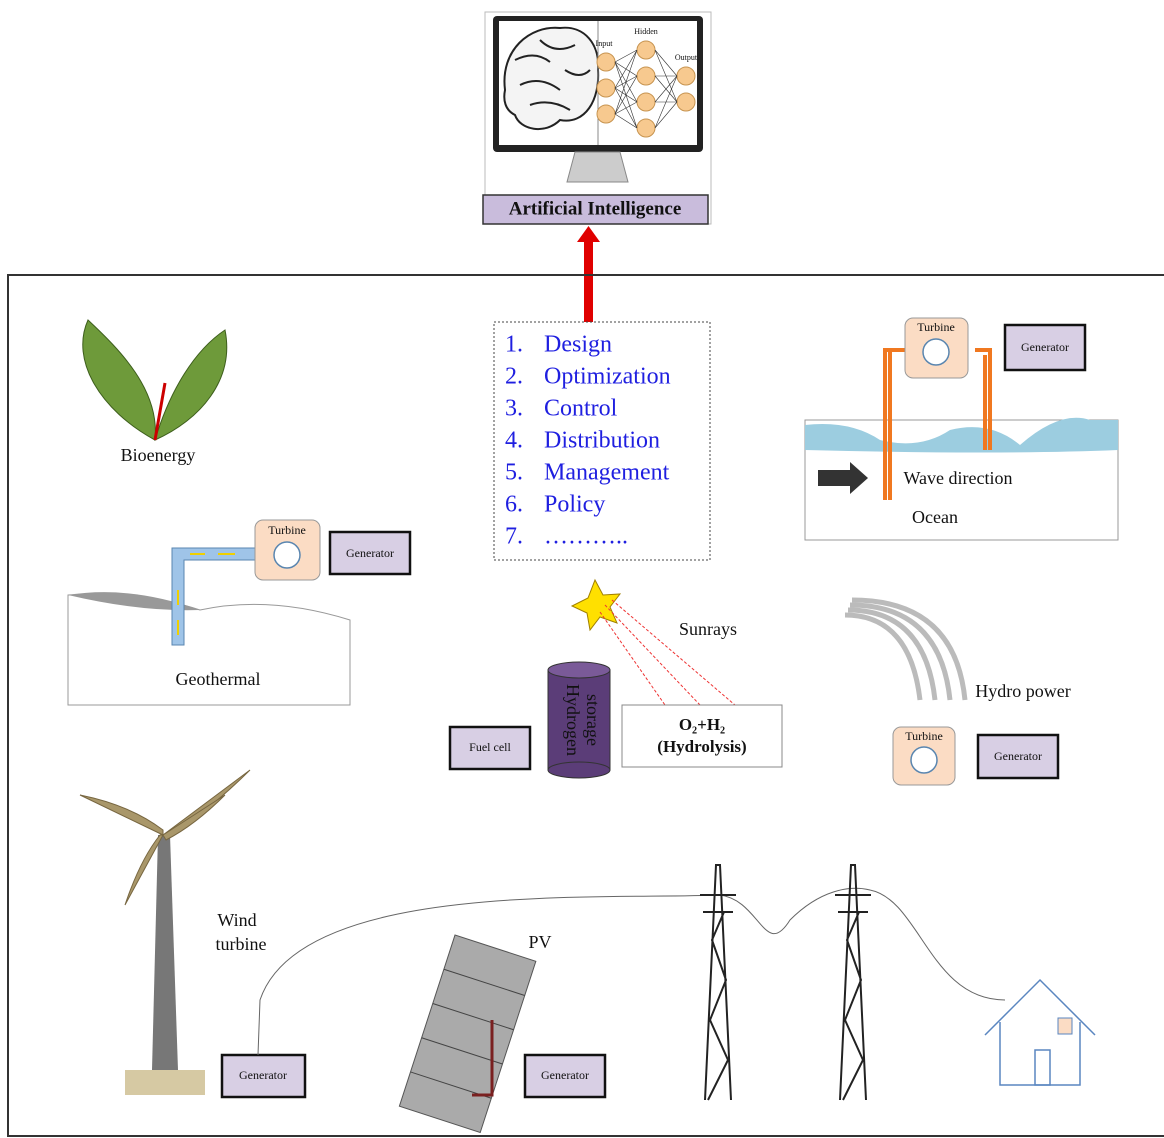 Image resolution: width=1164 pixels, height=1138 pixels. I want to click on ai-label-box, so click(595, 209).